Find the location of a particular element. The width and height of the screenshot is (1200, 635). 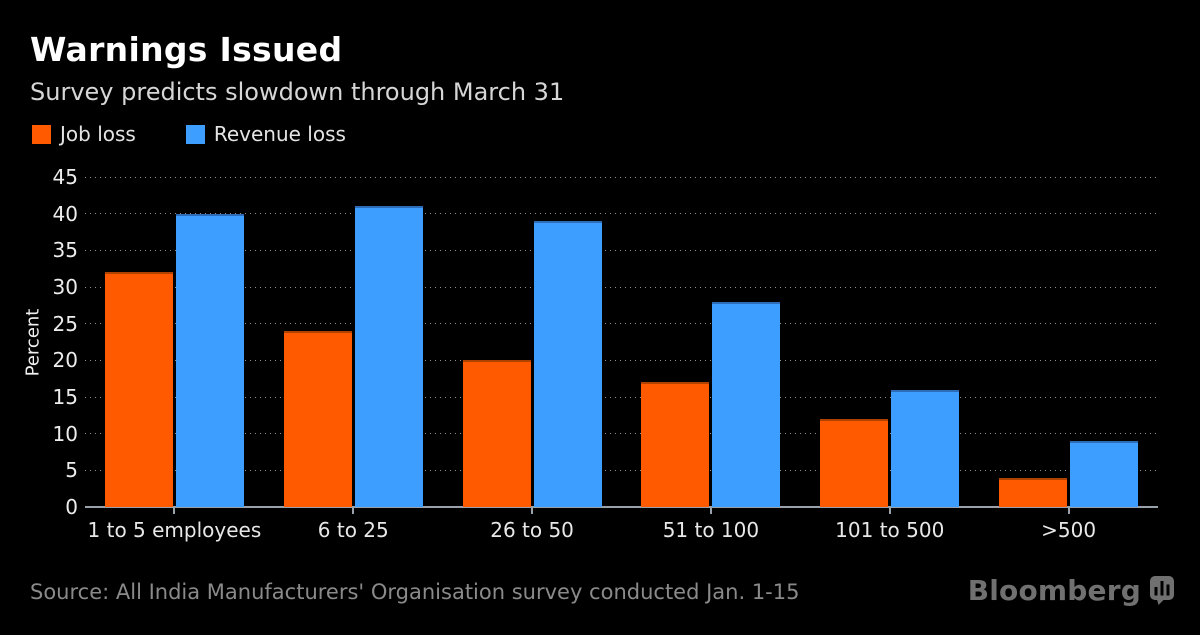

y-tick-label: 10 is located at coordinates (65, 433).